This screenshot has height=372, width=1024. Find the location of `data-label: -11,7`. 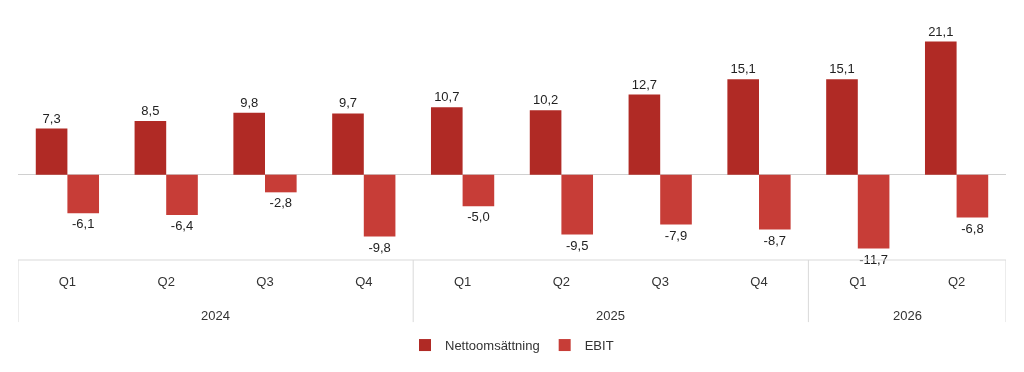

data-label: -11,7 is located at coordinates (873, 259).